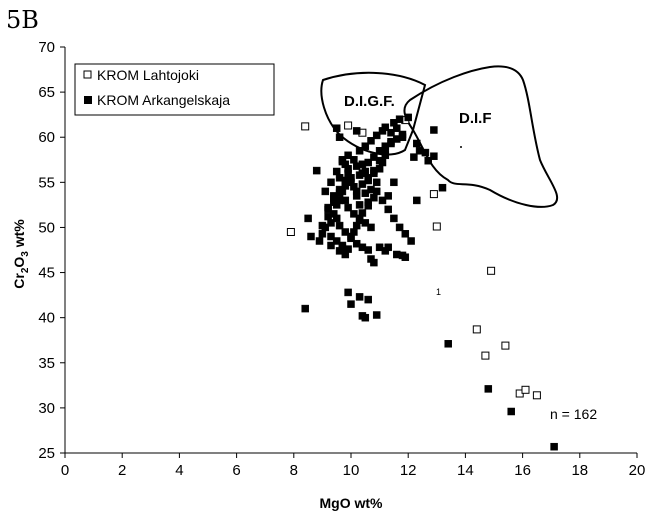  What do you see at coordinates (481, 136) in the screenshot?
I see `region-dif-outline` at bounding box center [481, 136].